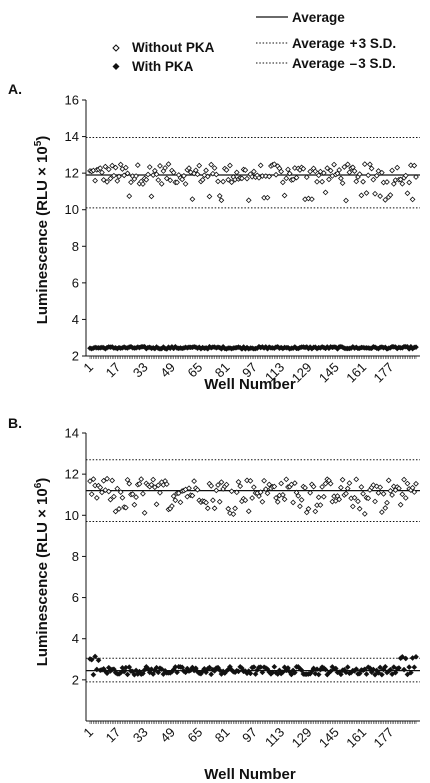  I want to click on y-tick-label: 4, so click(75, 638).